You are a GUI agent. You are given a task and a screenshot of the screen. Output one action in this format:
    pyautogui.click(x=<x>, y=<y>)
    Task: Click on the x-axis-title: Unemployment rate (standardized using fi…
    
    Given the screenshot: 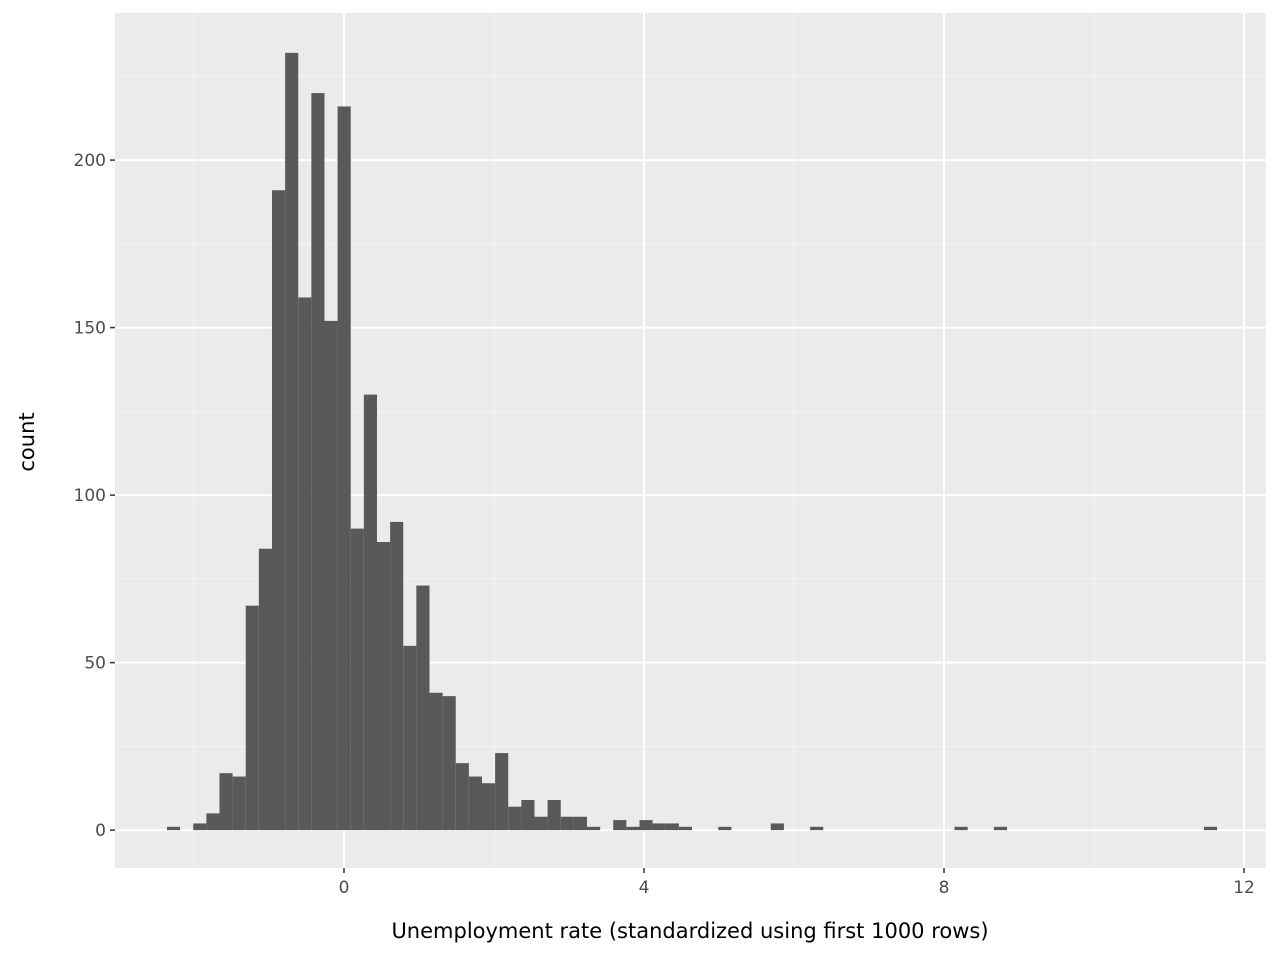 What is the action you would take?
    pyautogui.click(x=689, y=931)
    